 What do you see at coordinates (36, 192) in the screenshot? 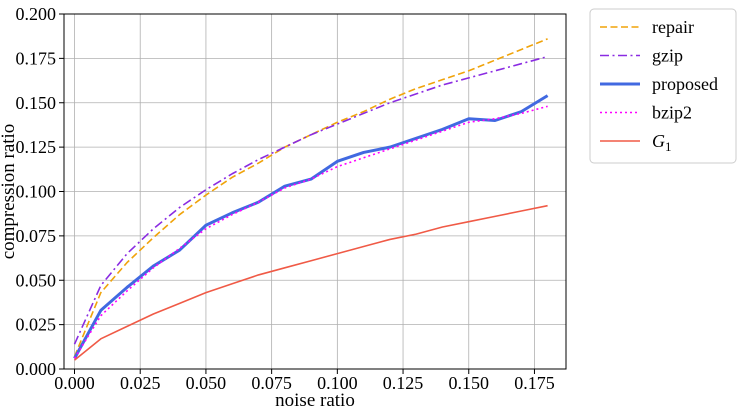
I see `y-tick-label: 0.100` at bounding box center [36, 192].